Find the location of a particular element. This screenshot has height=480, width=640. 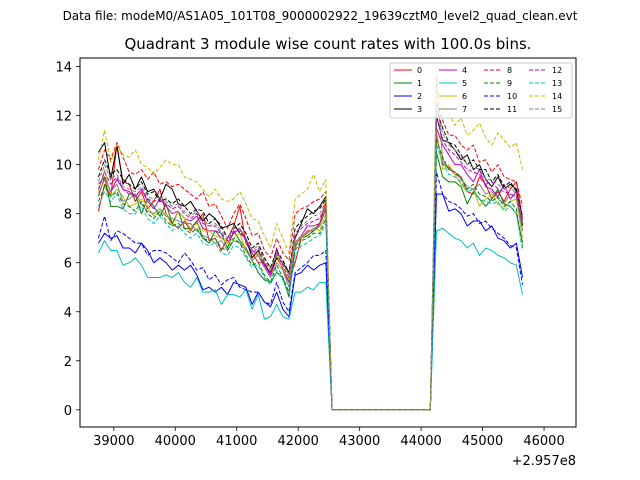

legend-label-6: 6 is located at coordinates (464, 96).